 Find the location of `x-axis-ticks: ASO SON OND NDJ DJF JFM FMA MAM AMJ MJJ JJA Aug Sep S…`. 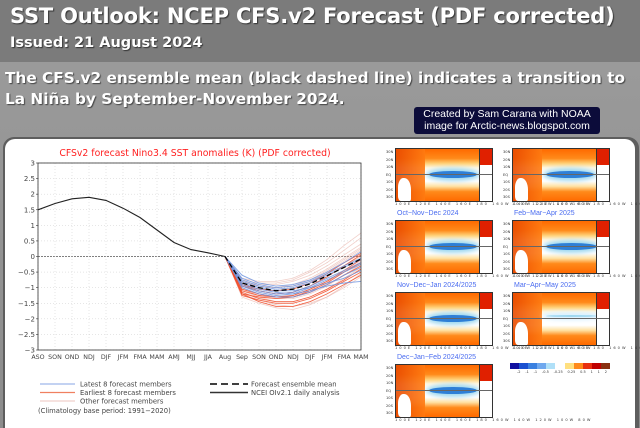

x-axis-ticks: ASO SON OND NDJ DJF JFM FMA MAM AMJ MJJ JJA Aug Sep S… is located at coordinates (199, 357).